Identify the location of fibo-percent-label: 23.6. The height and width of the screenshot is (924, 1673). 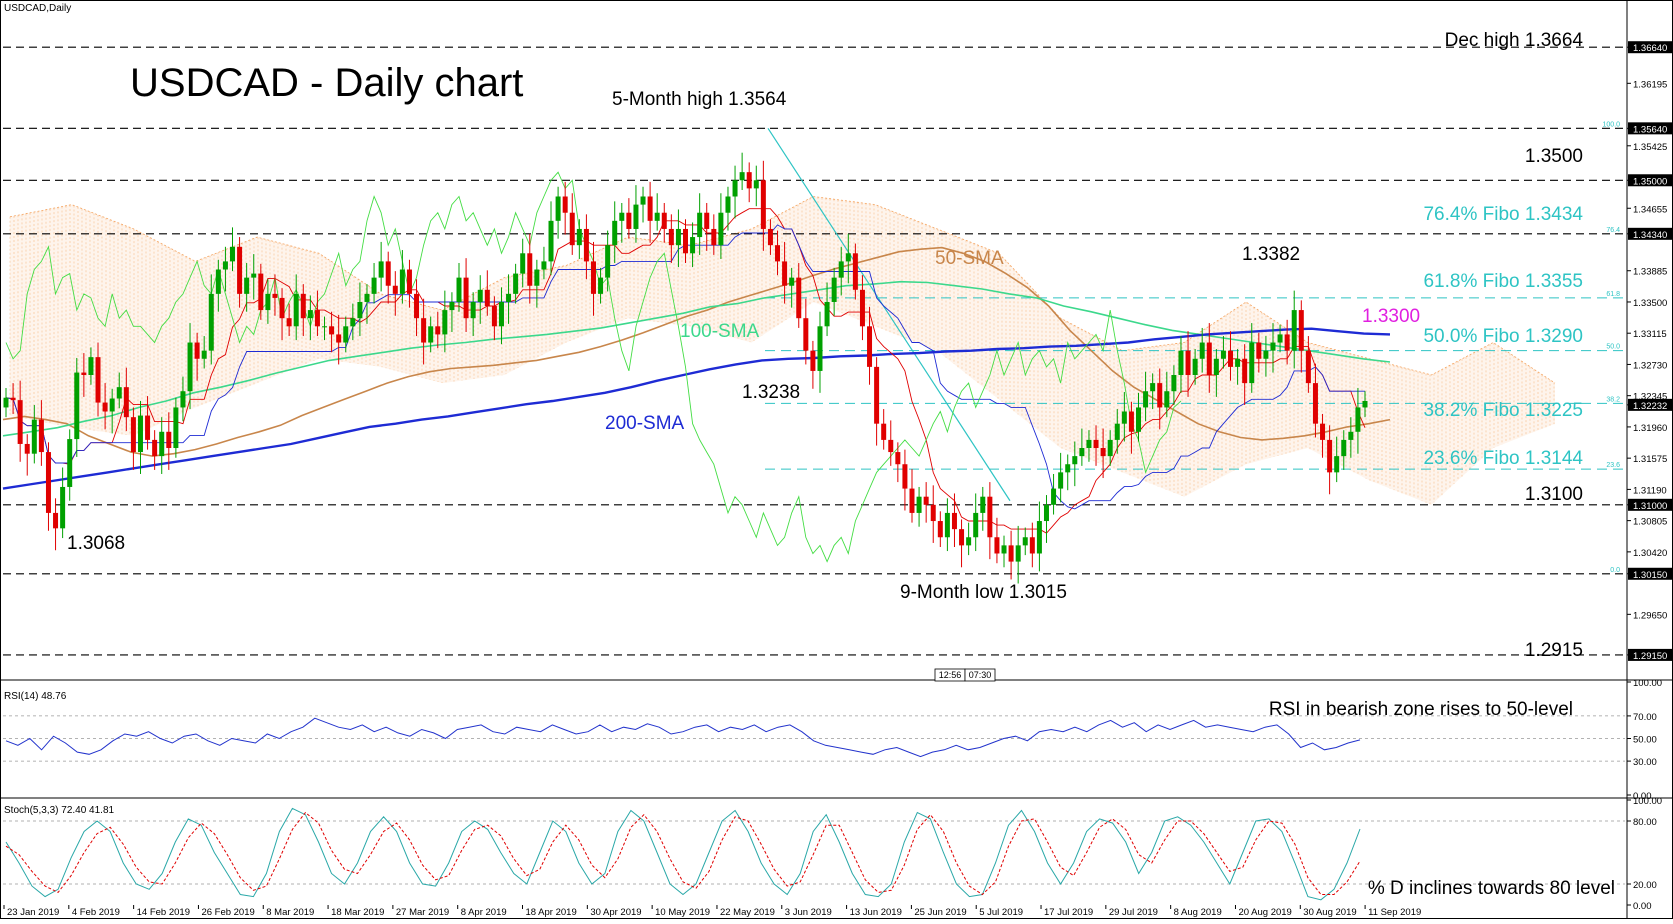
(1613, 465).